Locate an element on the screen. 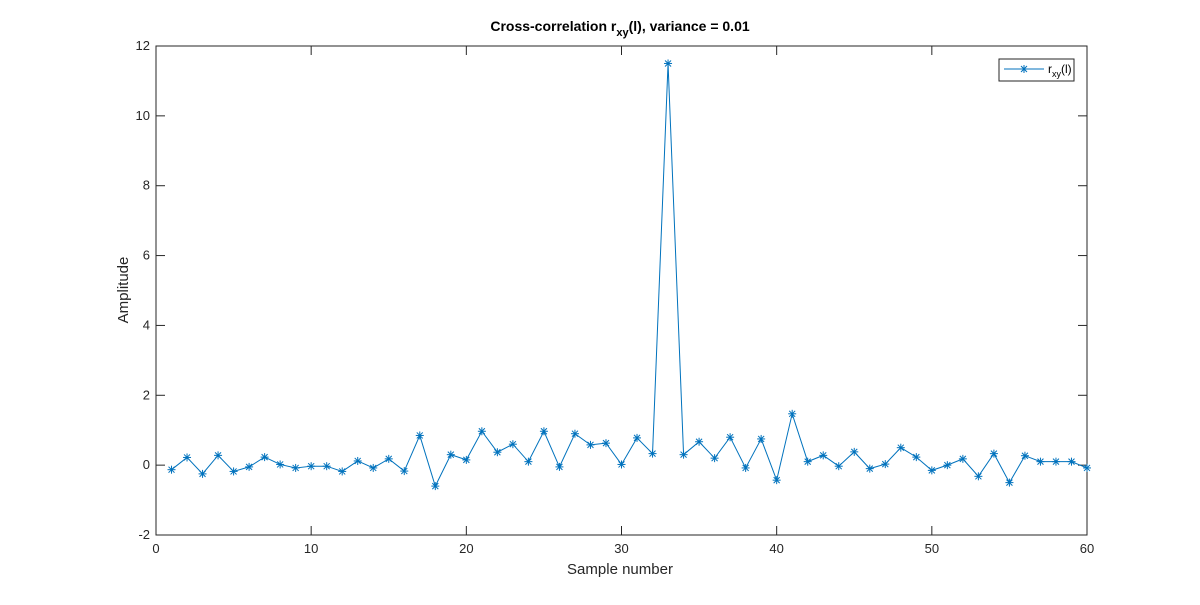 Image resolution: width=1200 pixels, height=605 pixels. y-tick-label: 4 is located at coordinates (146, 324).